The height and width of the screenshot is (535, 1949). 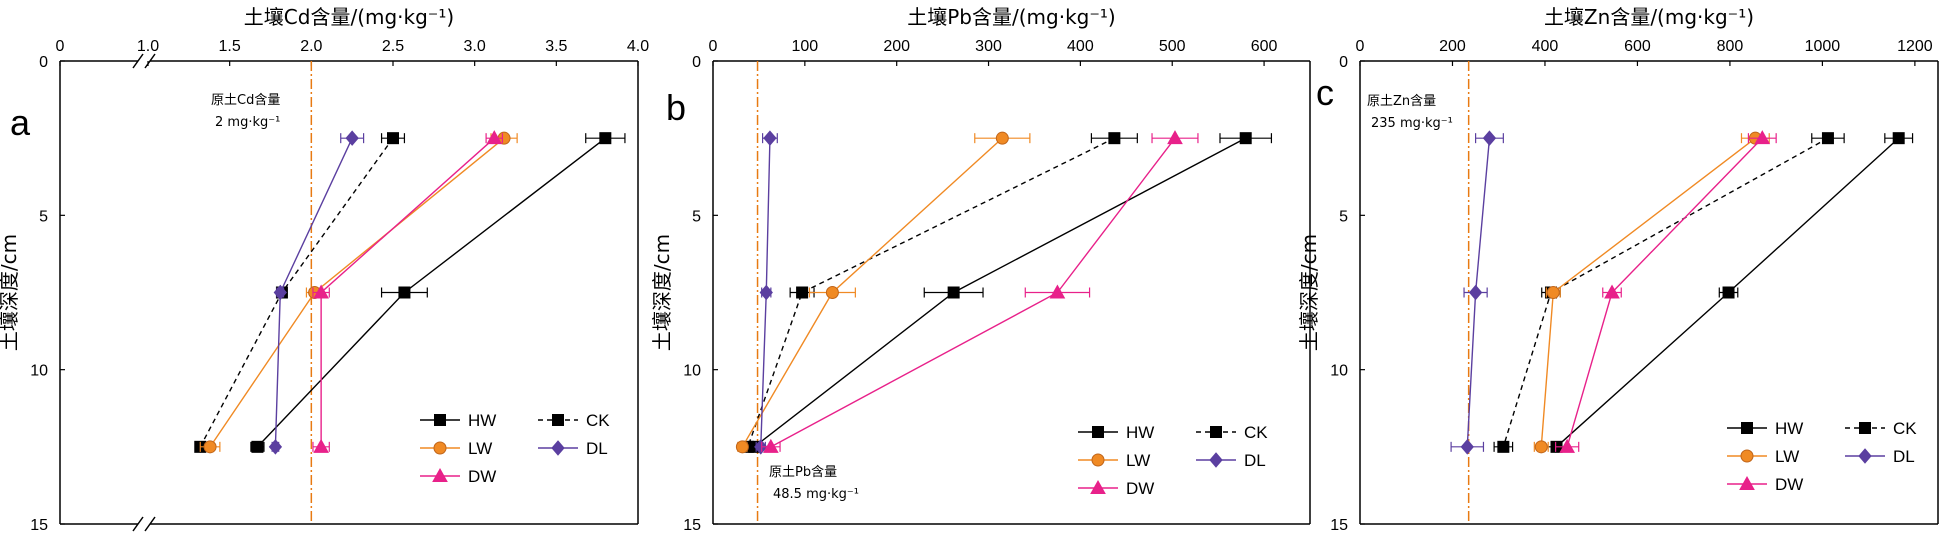 I want to click on x-tick-label: 2.5, so click(x=393, y=46).